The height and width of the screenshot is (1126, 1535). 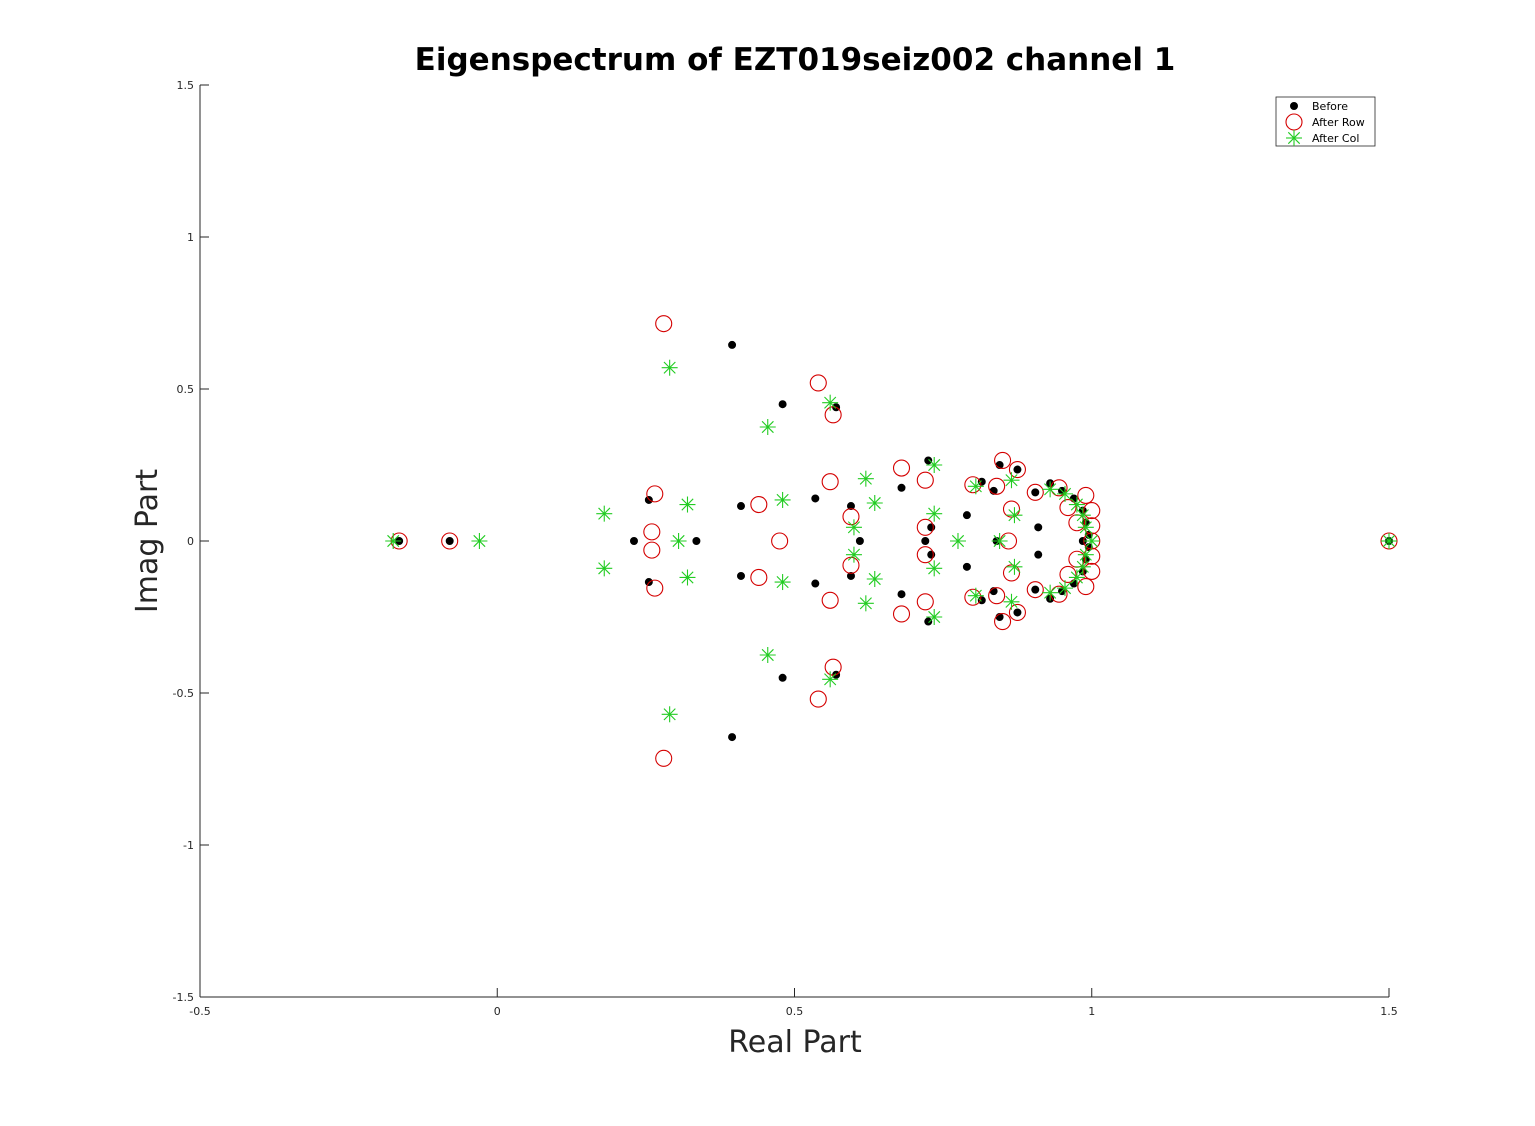 I want to click on legend-label-before: Before, so click(x=1330, y=106).